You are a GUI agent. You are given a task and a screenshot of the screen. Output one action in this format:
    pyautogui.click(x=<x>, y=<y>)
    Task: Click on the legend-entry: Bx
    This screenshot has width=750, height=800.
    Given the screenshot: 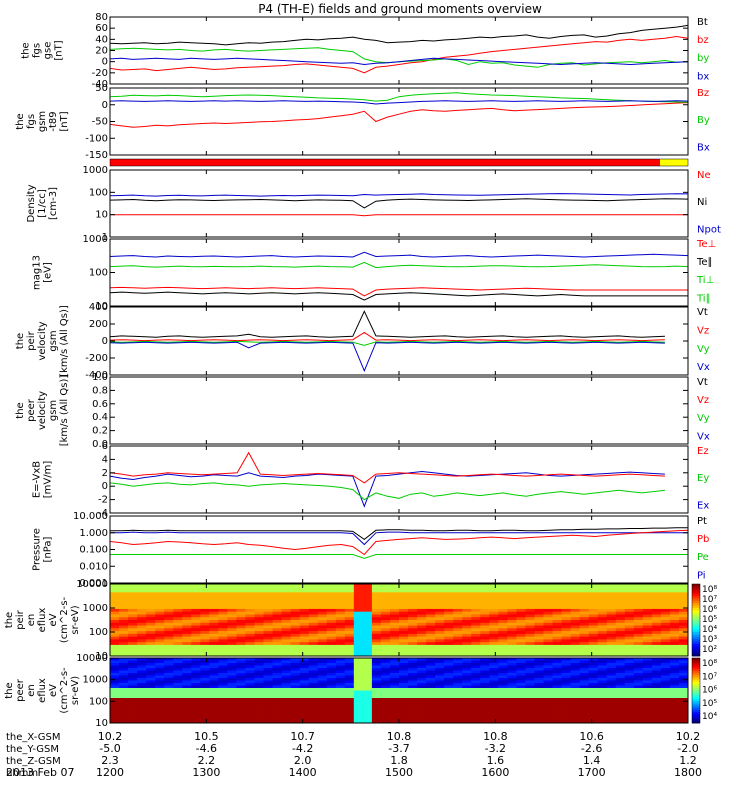 What is the action you would take?
    pyautogui.click(x=703, y=147)
    